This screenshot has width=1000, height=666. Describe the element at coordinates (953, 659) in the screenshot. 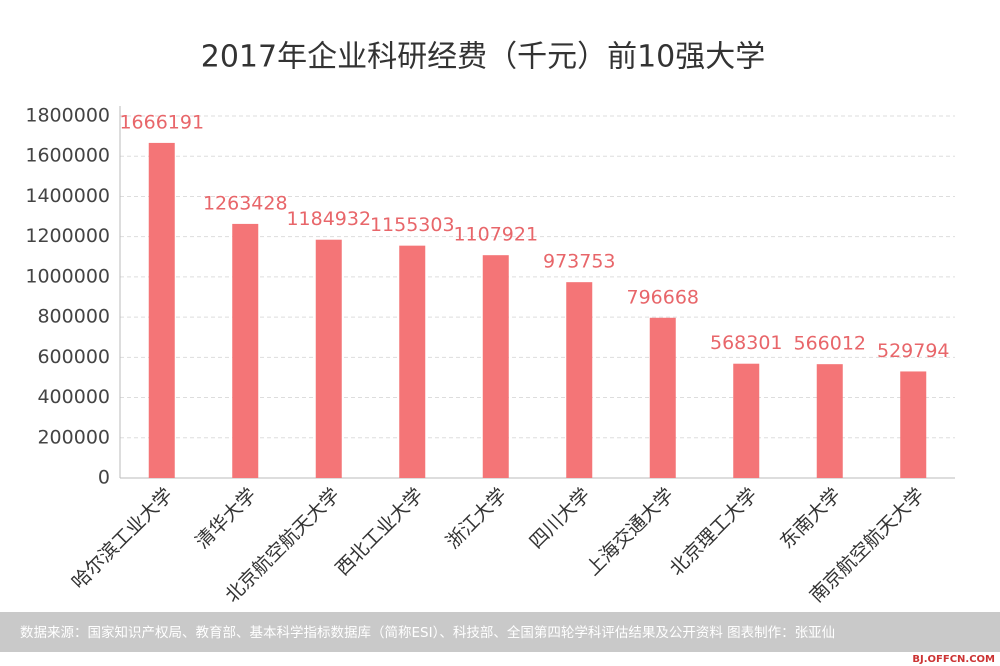

I see `watermark: BJ.OFFCN.COM` at that location.